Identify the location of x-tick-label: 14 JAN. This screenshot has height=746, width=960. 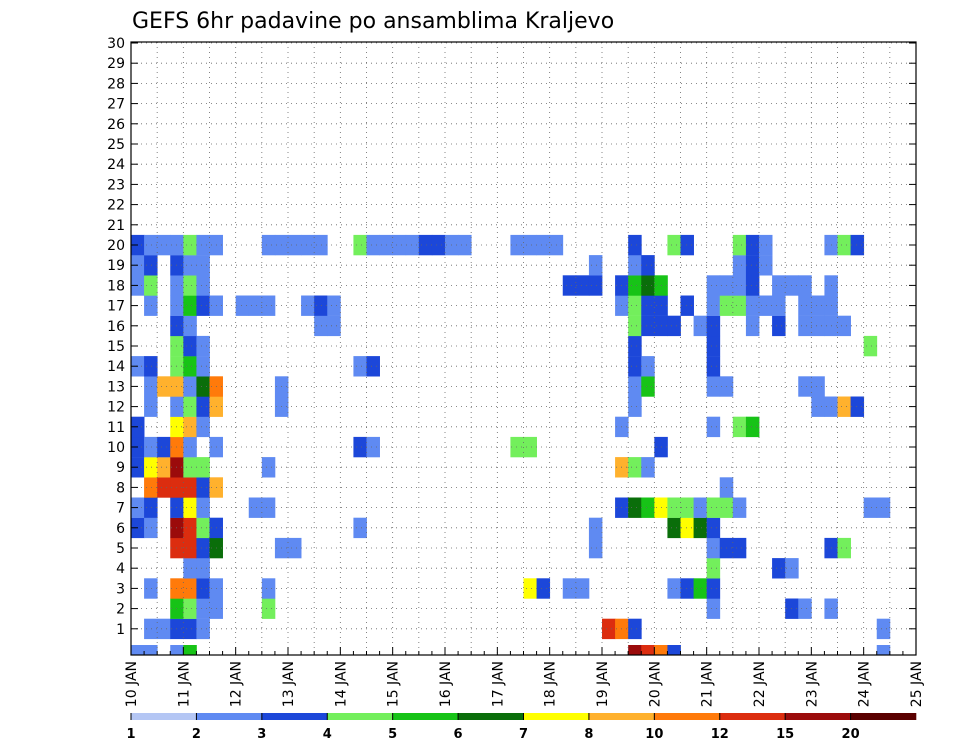
(341, 684).